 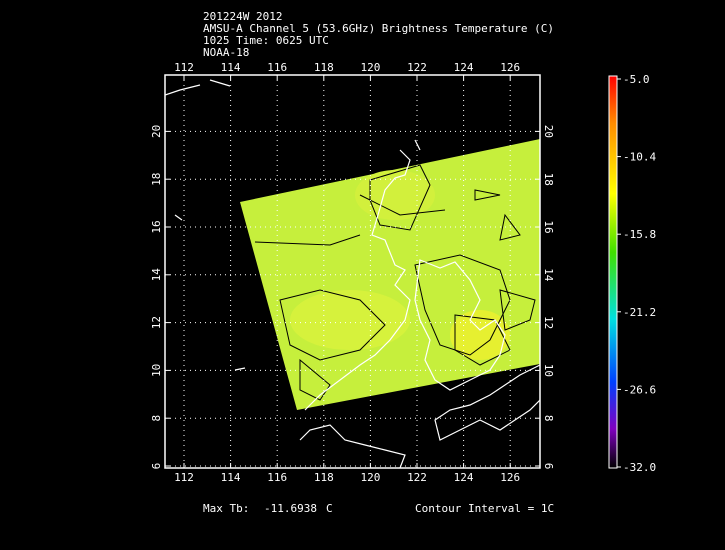 What do you see at coordinates (484, 508) in the screenshot?
I see `contour-interval: Contour Interval = 1C` at bounding box center [484, 508].